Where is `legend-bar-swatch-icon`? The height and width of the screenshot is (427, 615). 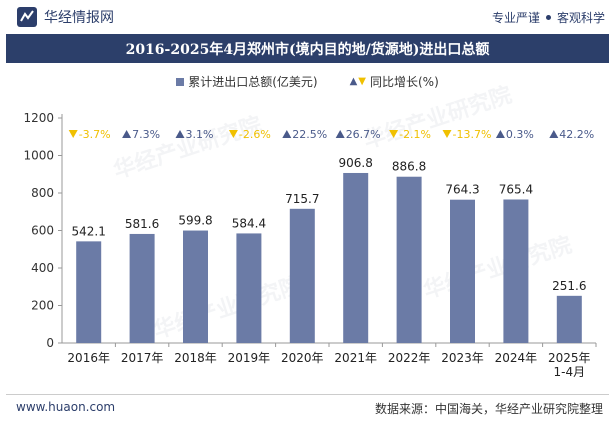
legend-bar-swatch-icon is located at coordinates (180, 81).